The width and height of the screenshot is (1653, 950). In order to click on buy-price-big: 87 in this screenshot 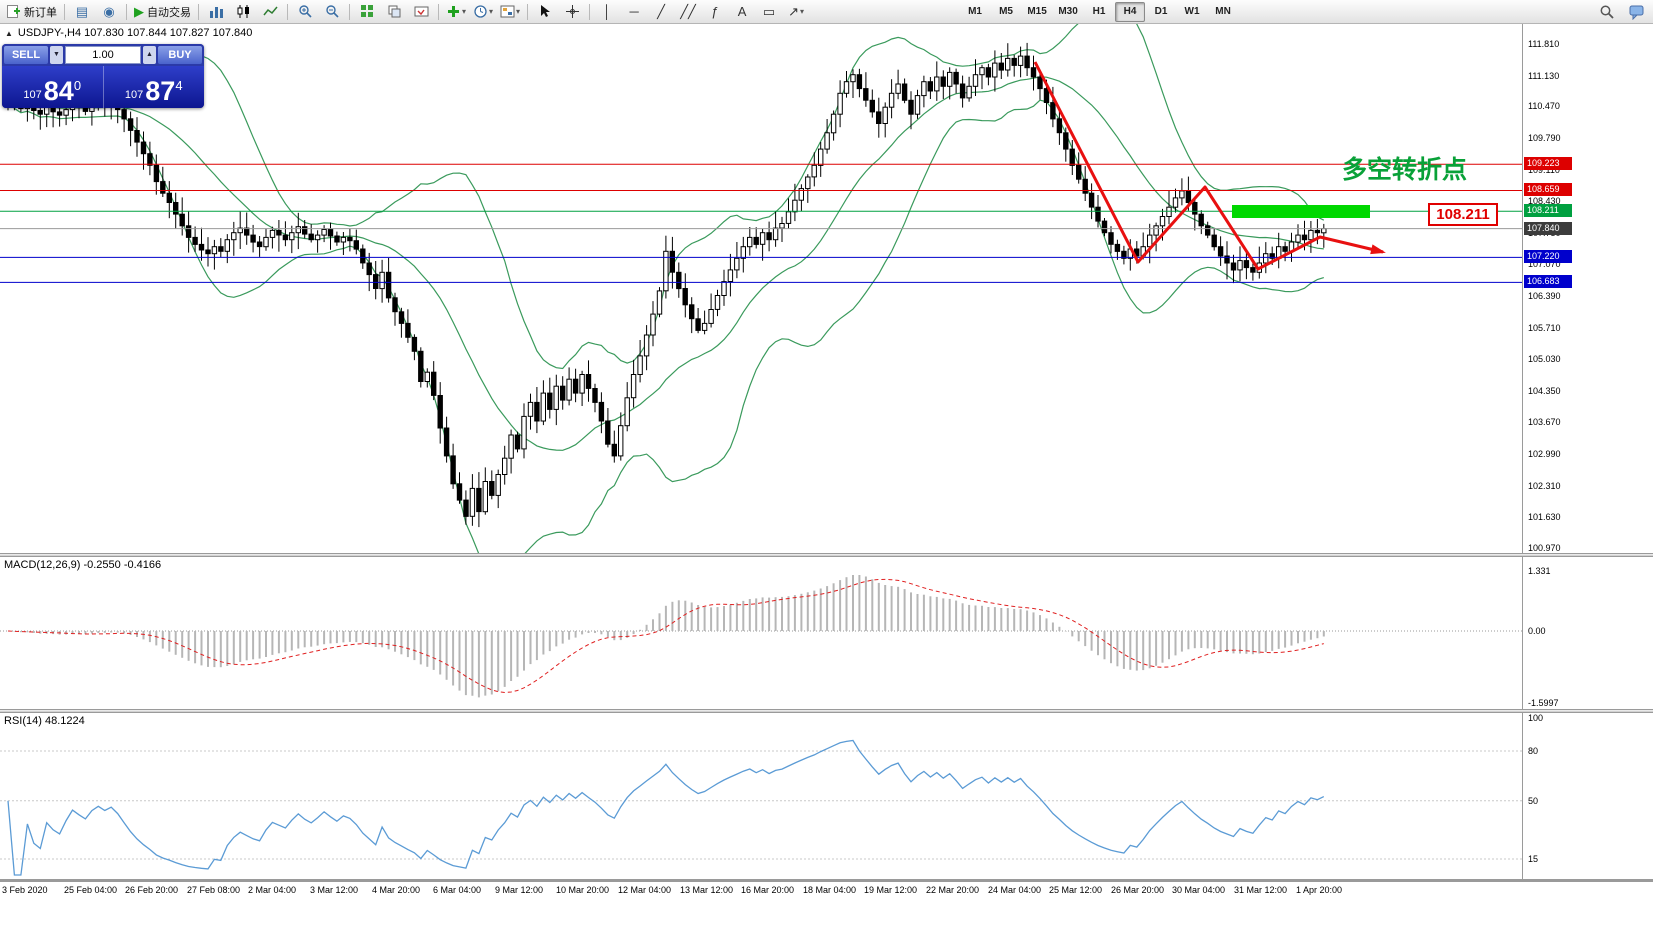, I will do `click(160, 91)`.